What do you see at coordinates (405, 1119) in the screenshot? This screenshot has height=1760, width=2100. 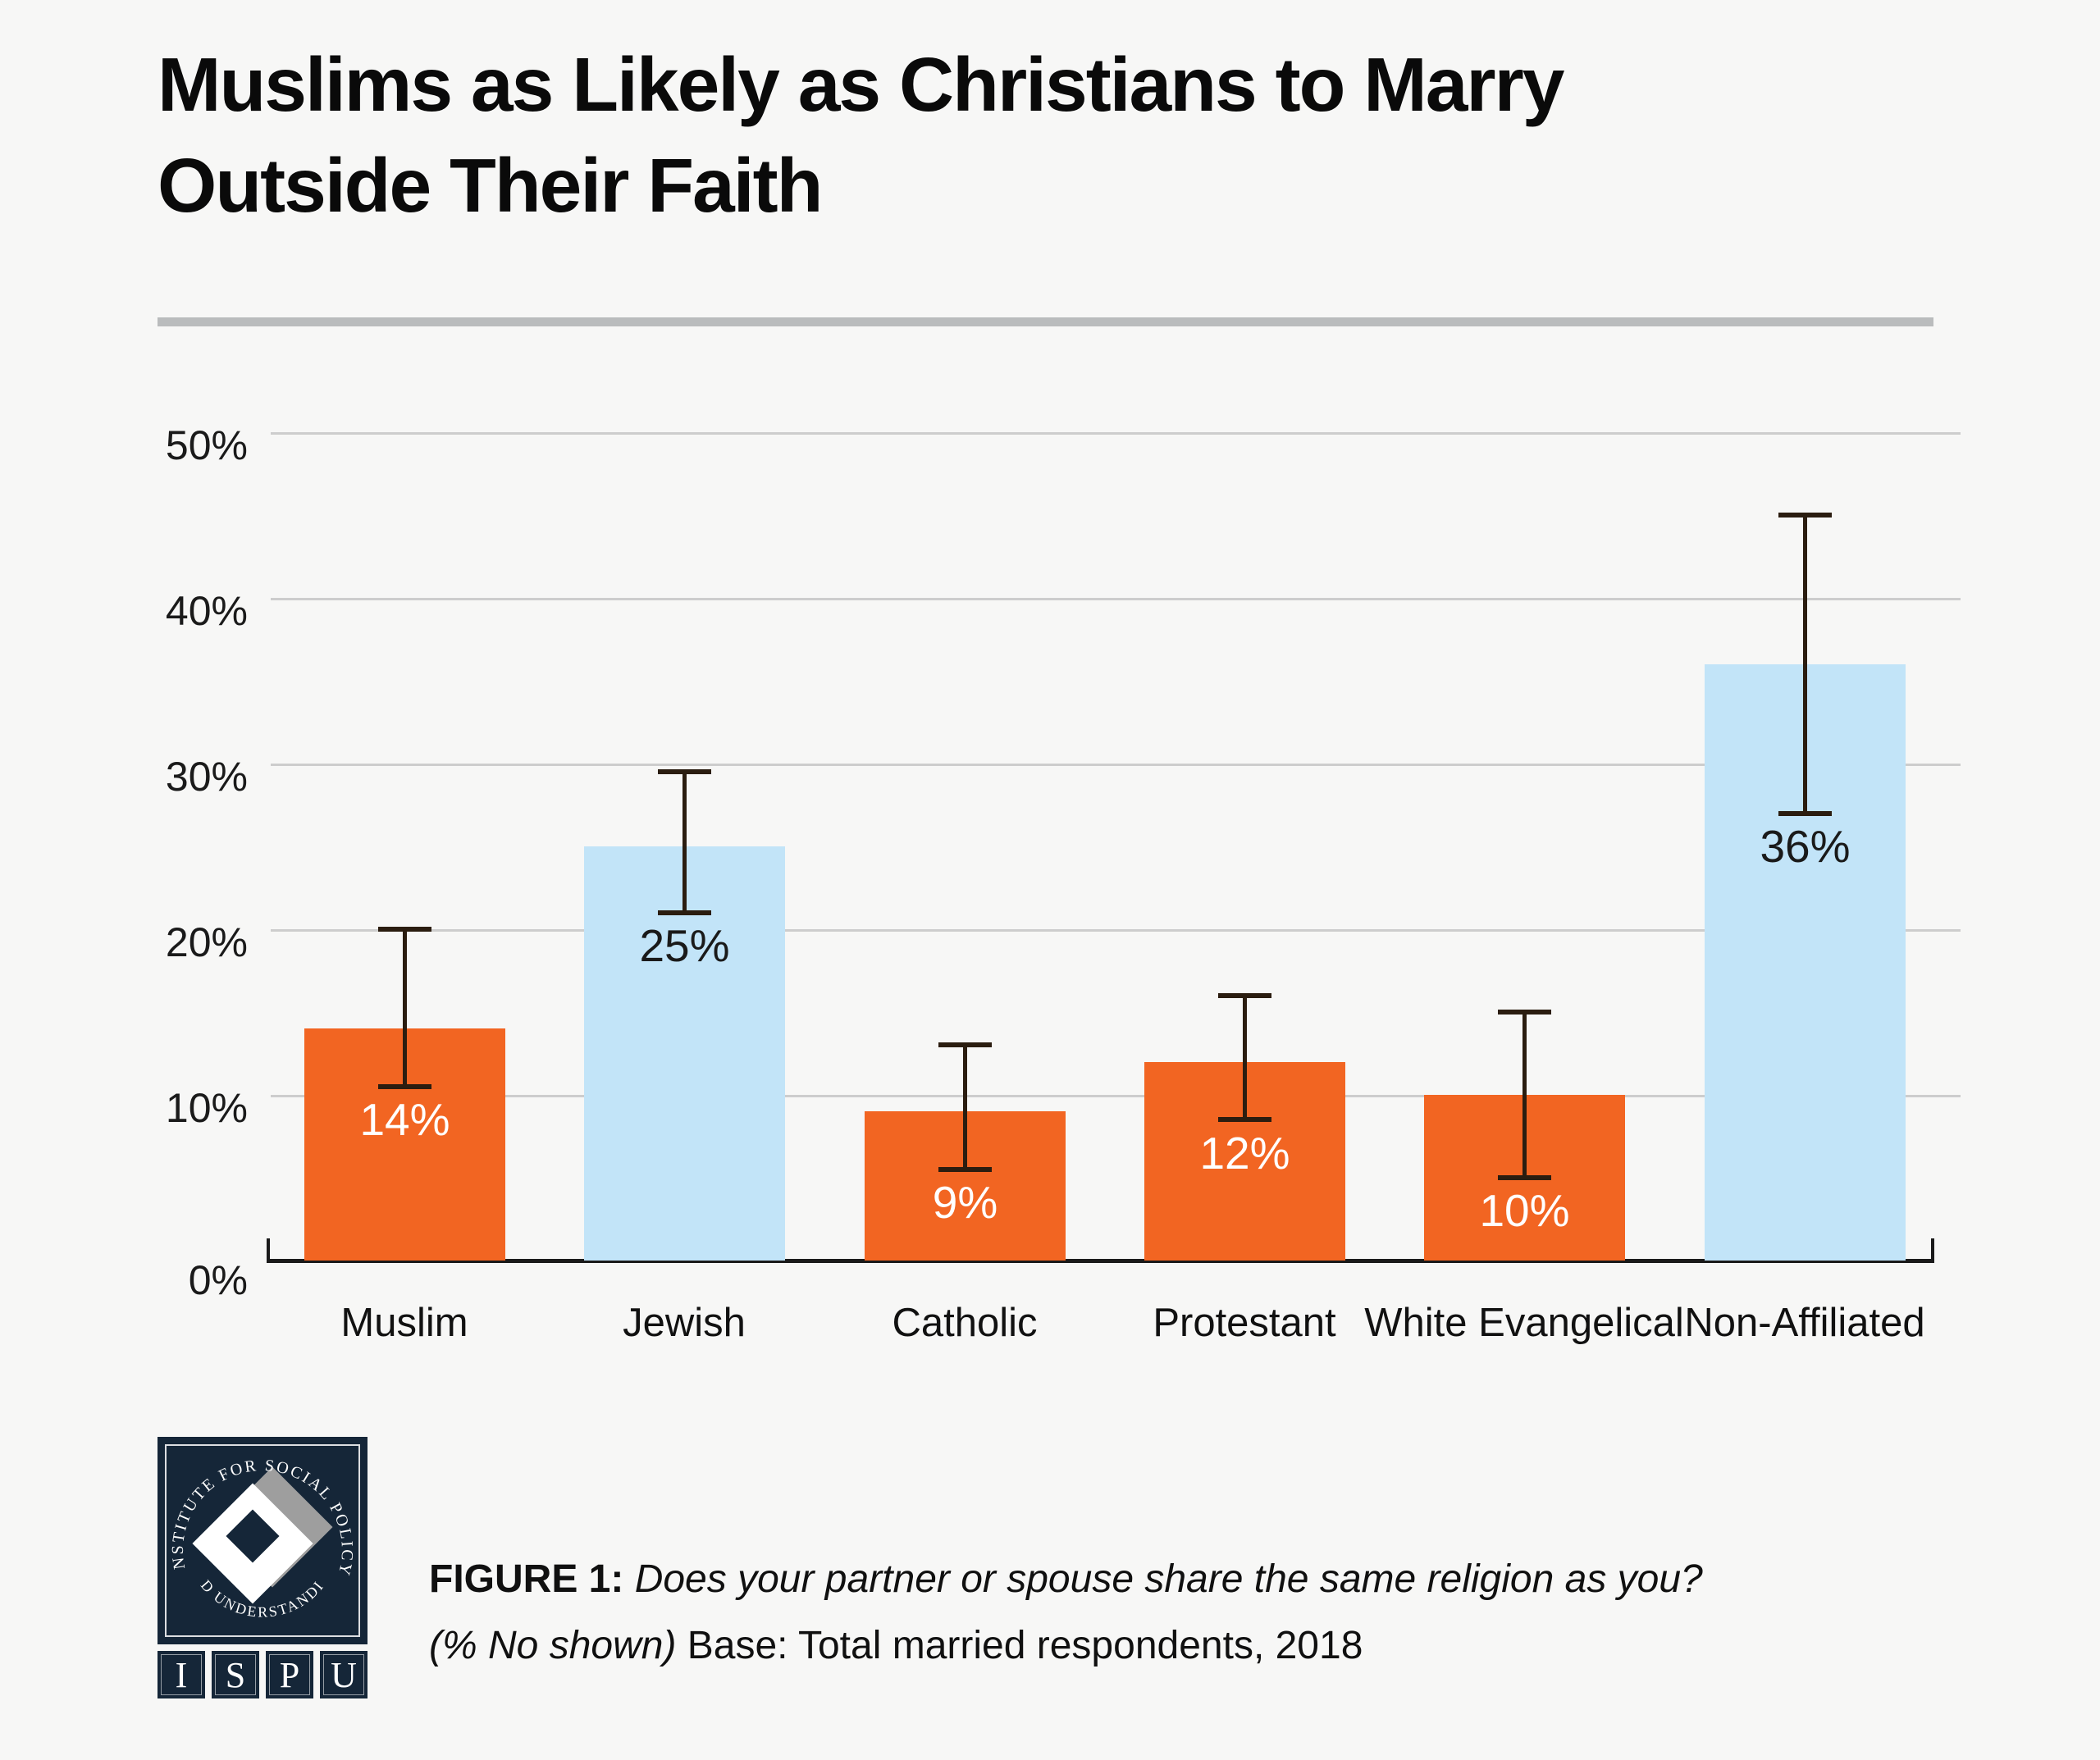 I see `bar-value-label: 14%` at bounding box center [405, 1119].